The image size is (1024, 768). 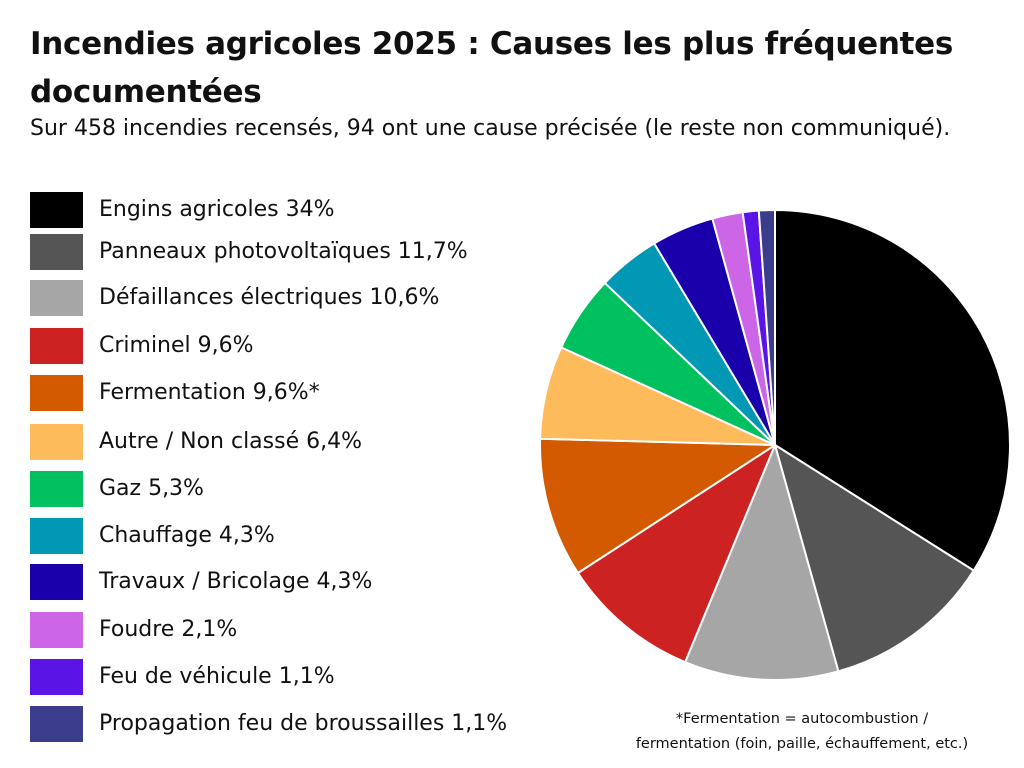 What do you see at coordinates (187, 535) in the screenshot?
I see `legend-label: Chauffage 4,3%` at bounding box center [187, 535].